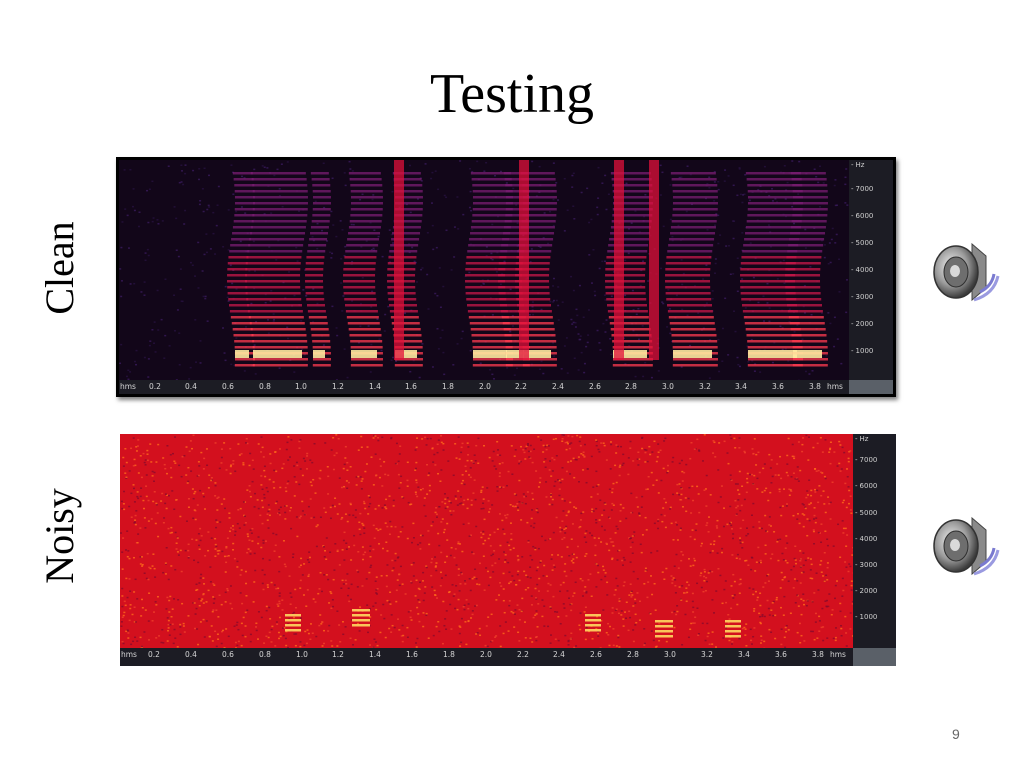 The height and width of the screenshot is (768, 1024). Describe the element at coordinates (862, 351) in the screenshot. I see `clean-y-tick: 1000` at that location.